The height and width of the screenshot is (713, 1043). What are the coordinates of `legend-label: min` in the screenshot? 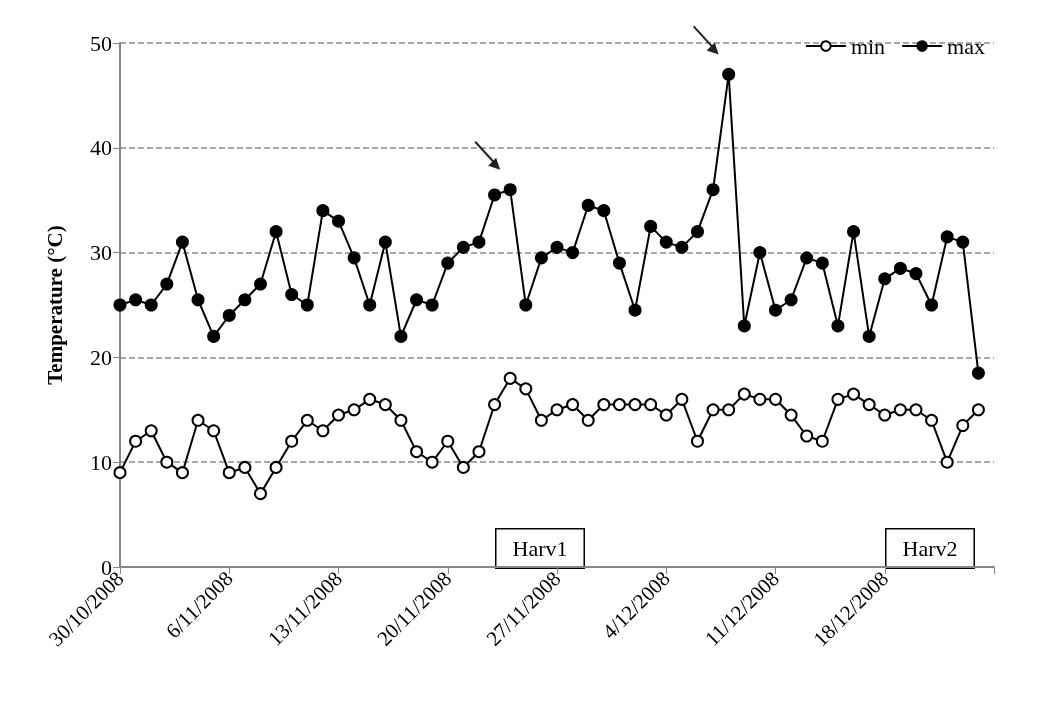 It's located at (868, 46).